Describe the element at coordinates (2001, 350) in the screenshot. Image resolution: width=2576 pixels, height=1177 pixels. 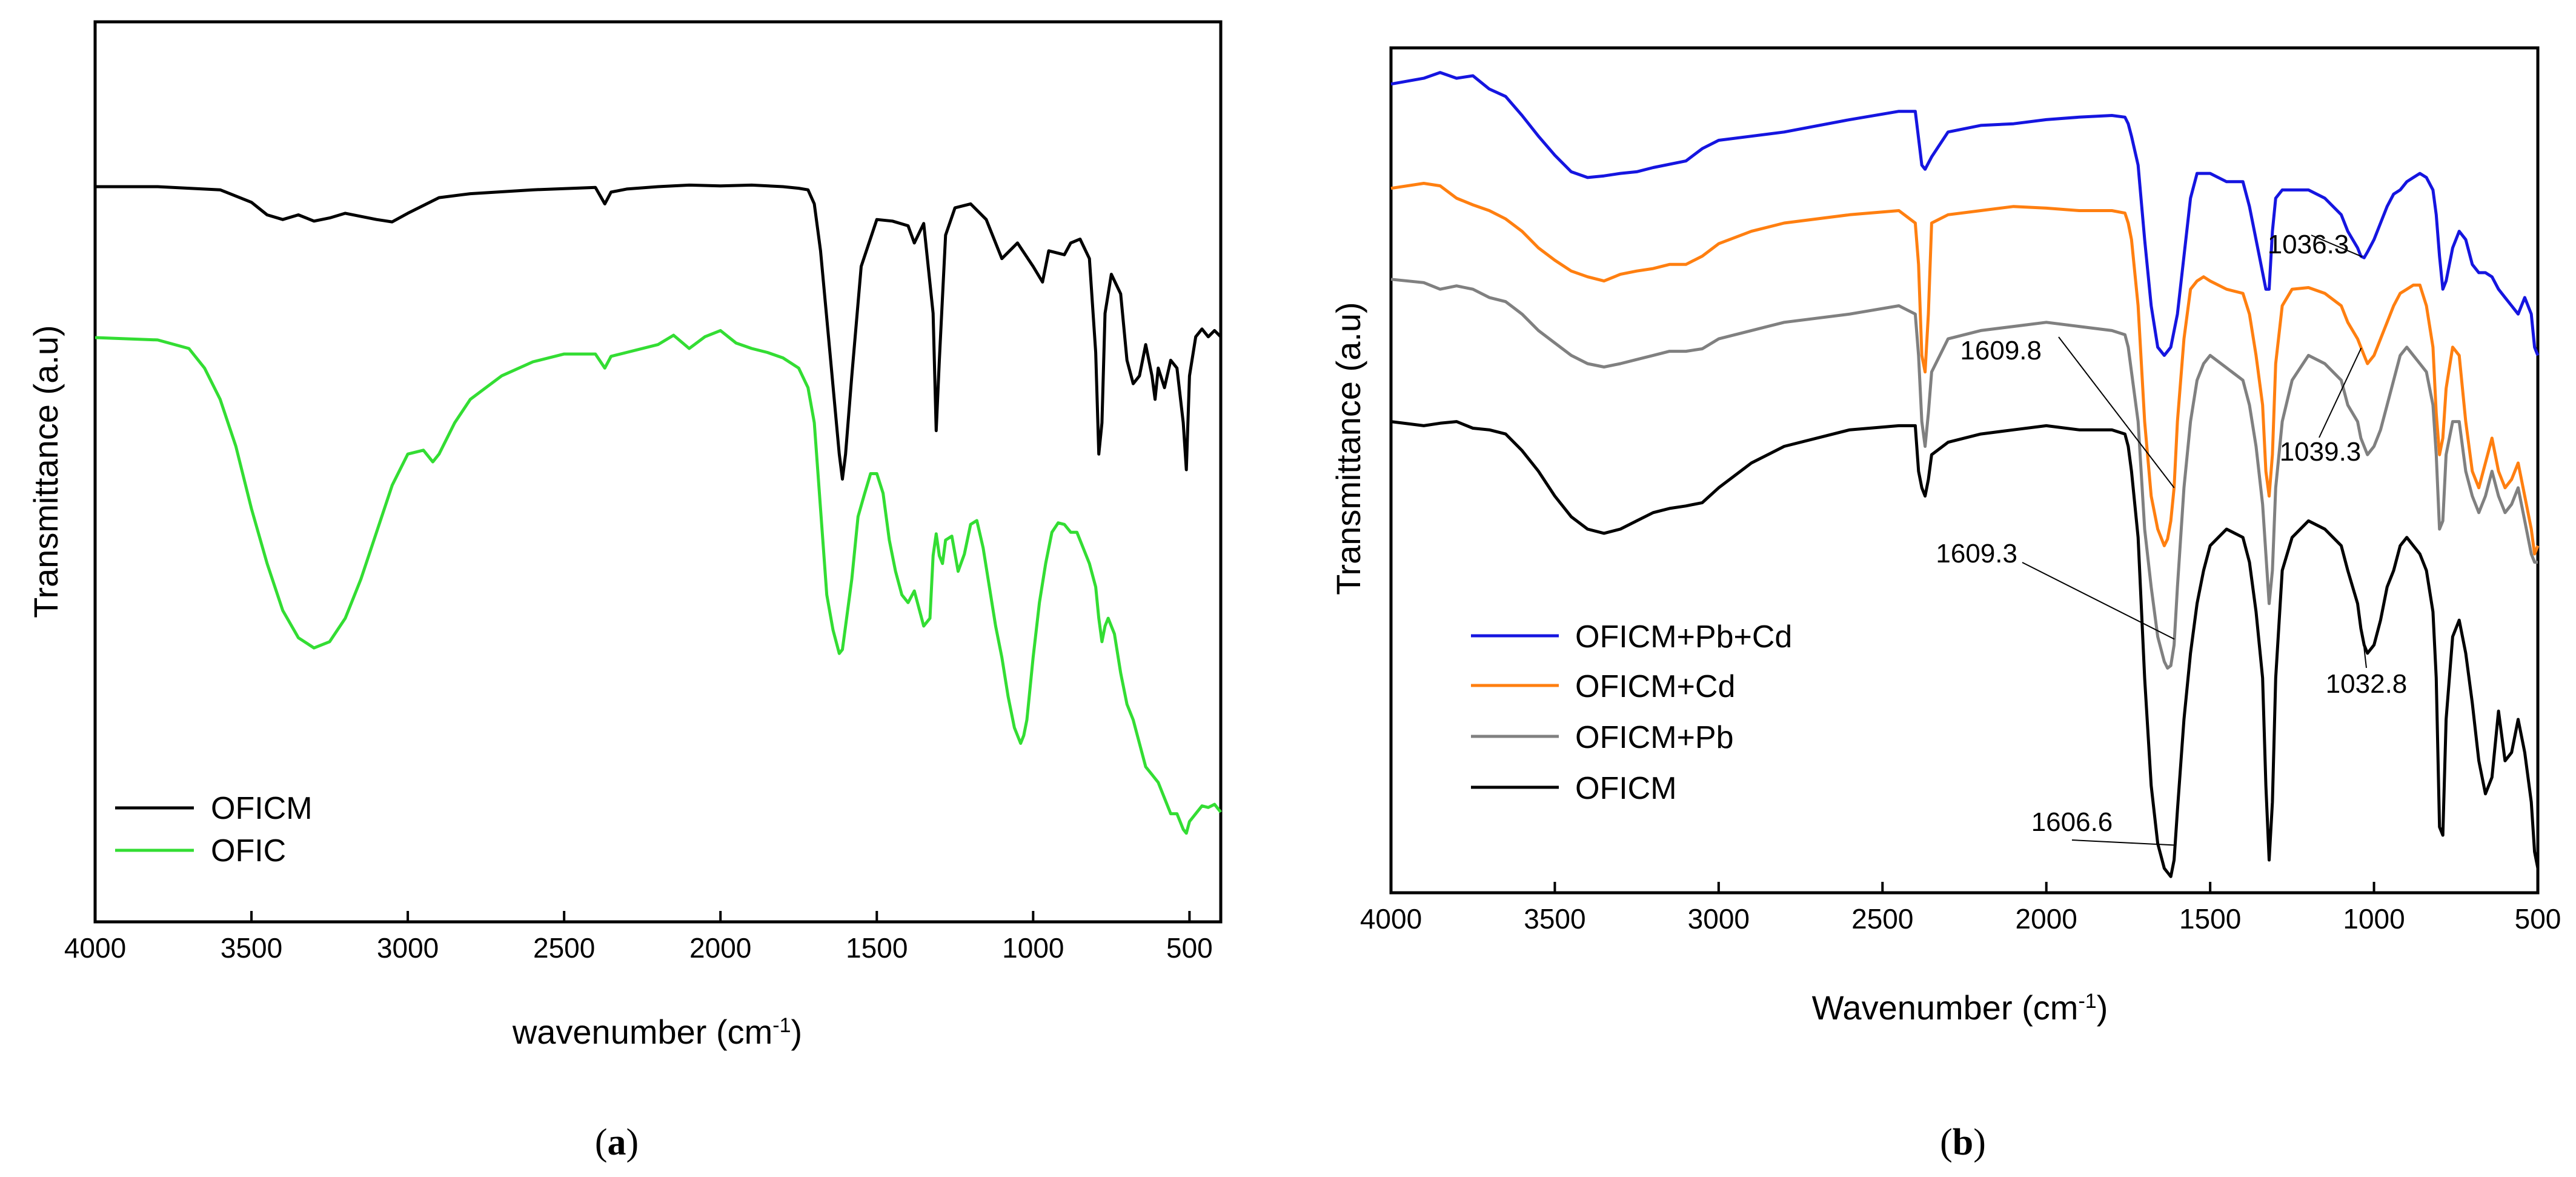
I see `annotation-label-1609-8: 1609.8` at that location.